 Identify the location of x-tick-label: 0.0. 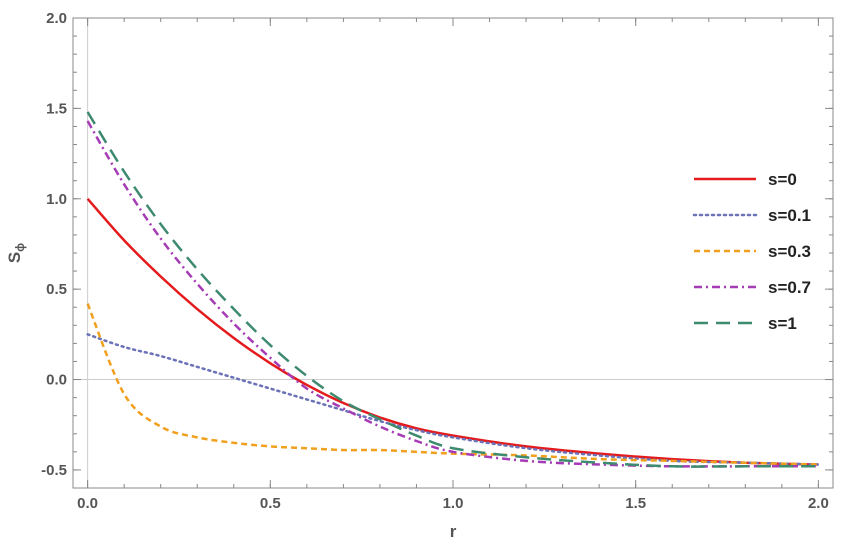
(87, 503).